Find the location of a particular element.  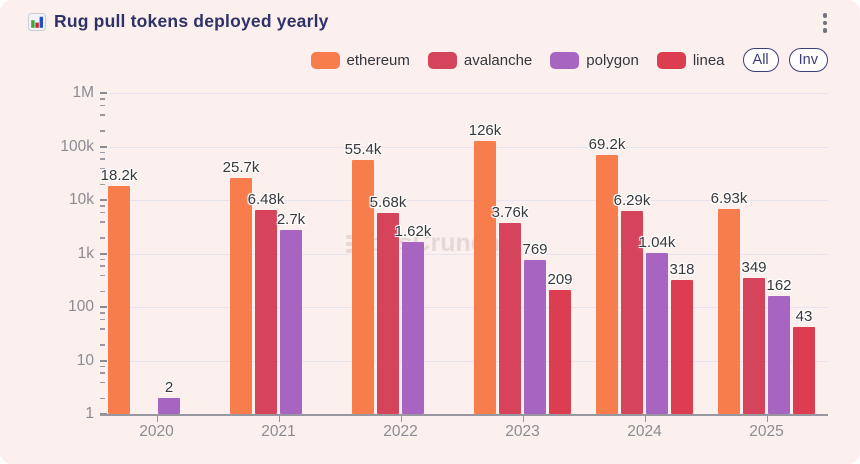

bar-value-label: 1.62k is located at coordinates (413, 232).